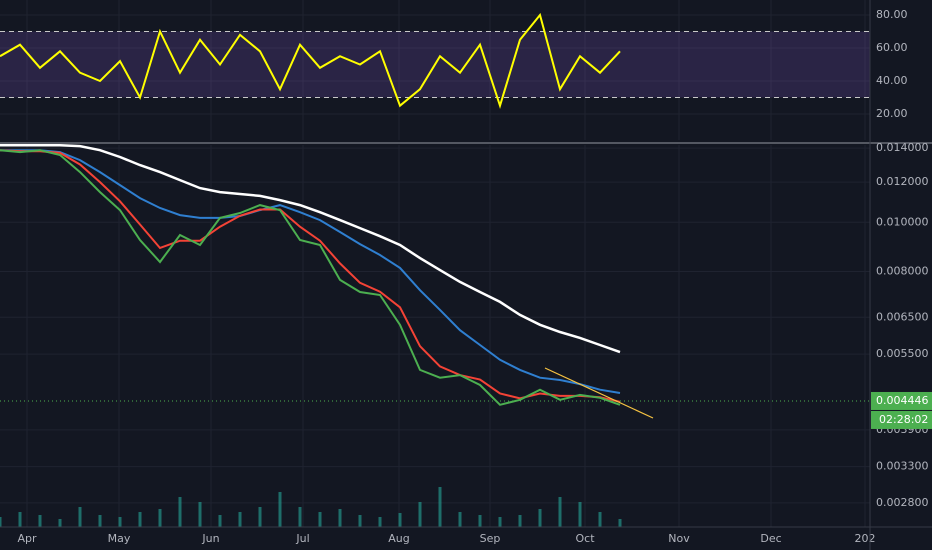  I want to click on last-price-box, so click(901, 400).